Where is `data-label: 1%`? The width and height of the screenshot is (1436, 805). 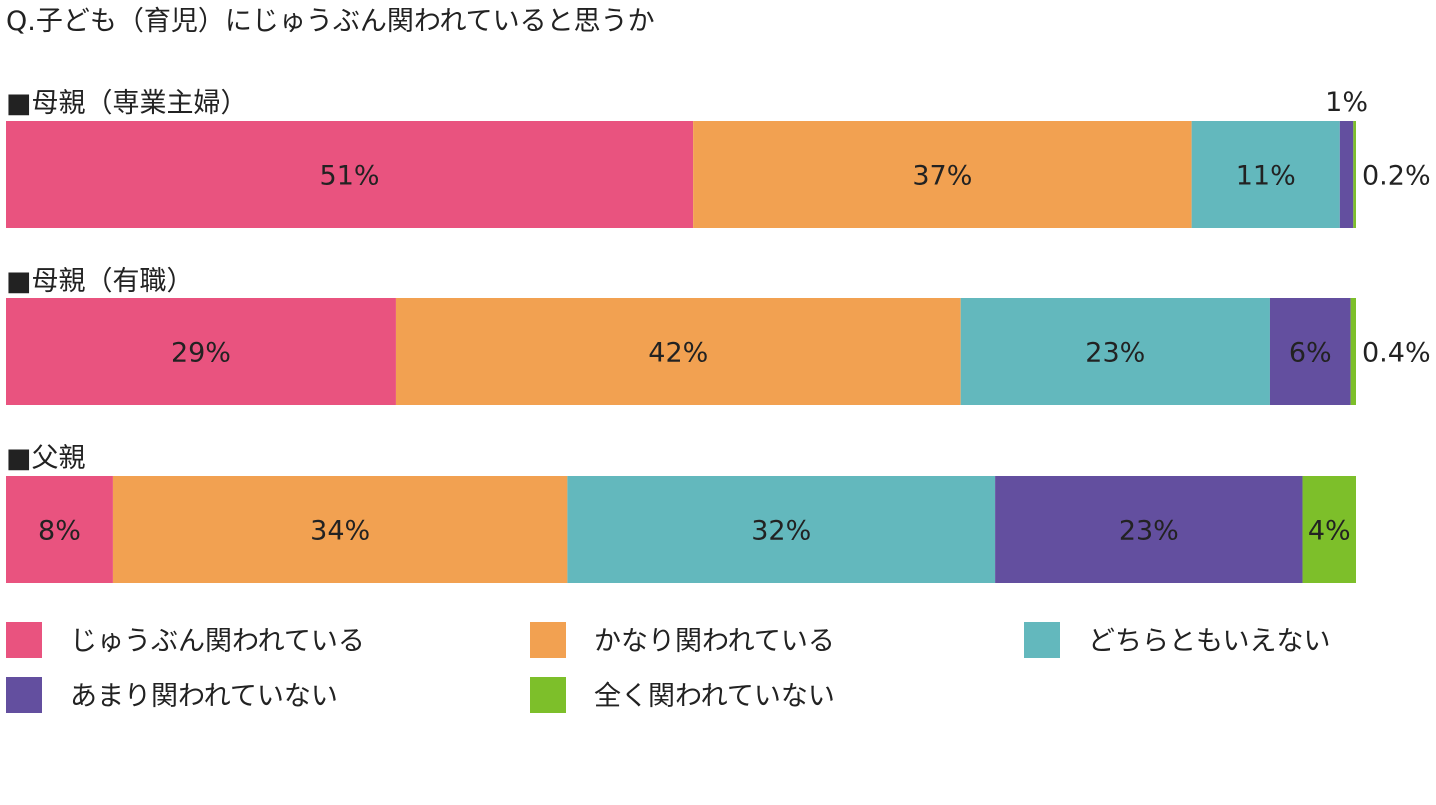
data-label: 1% is located at coordinates (1346, 102).